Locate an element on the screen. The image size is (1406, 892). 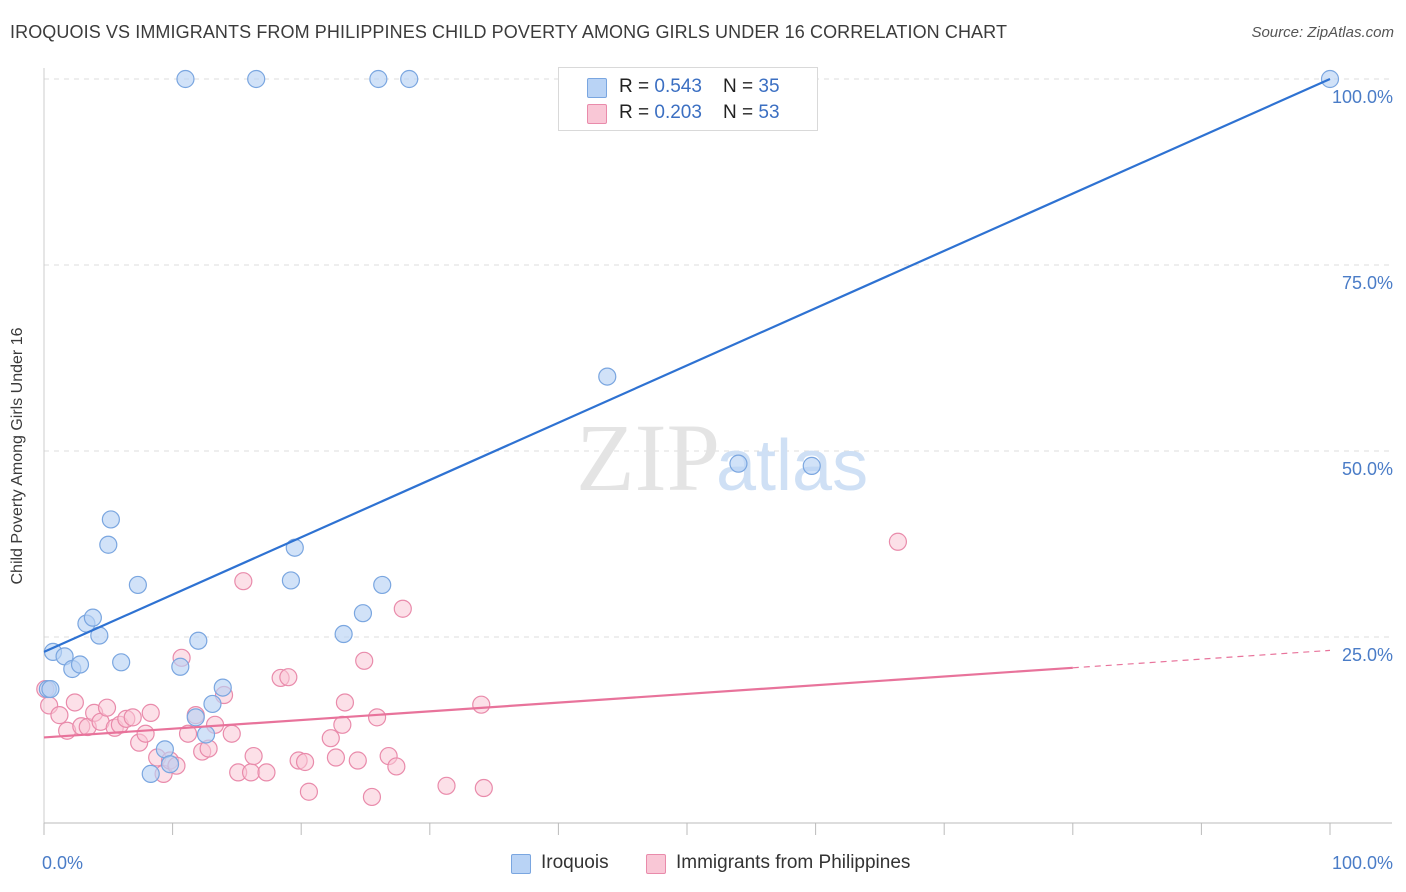
y-tick-label: 25.0% is located at coordinates (1367, 655).